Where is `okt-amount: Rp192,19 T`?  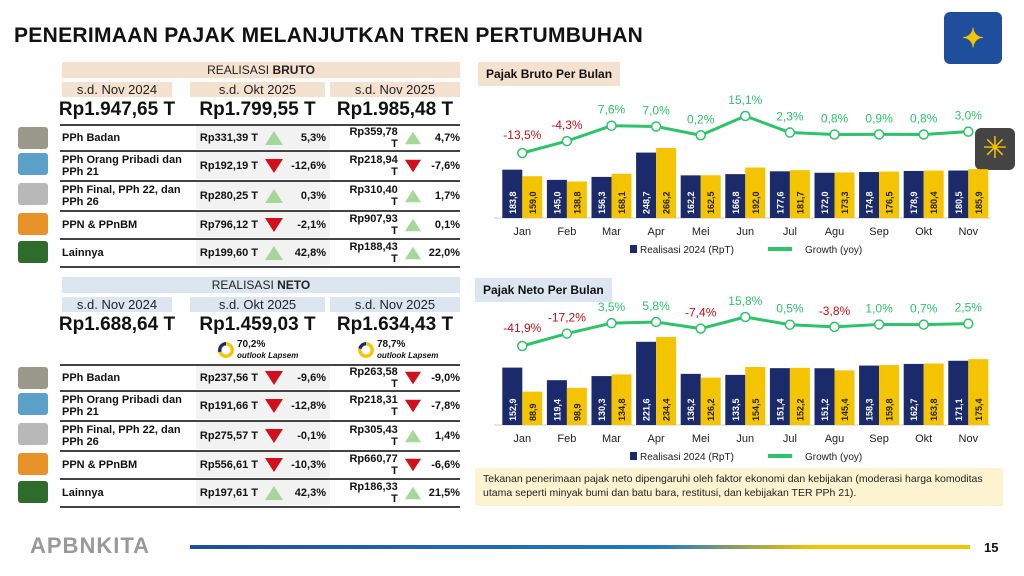
okt-amount: Rp192,19 T is located at coordinates (228, 165).